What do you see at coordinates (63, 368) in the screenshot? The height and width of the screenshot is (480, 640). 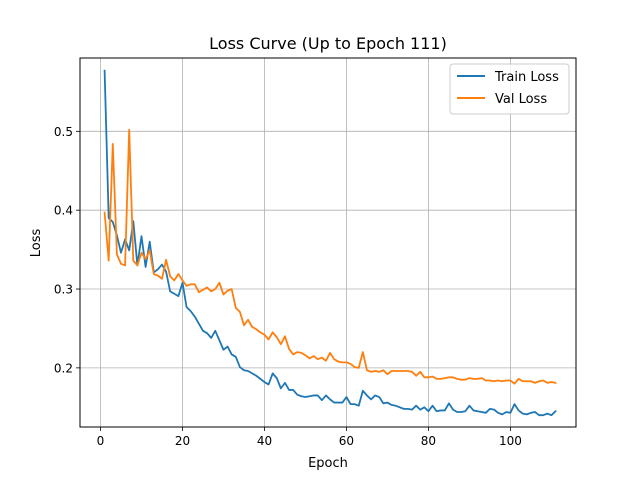 I see `y-tick-label: 0.2` at bounding box center [63, 368].